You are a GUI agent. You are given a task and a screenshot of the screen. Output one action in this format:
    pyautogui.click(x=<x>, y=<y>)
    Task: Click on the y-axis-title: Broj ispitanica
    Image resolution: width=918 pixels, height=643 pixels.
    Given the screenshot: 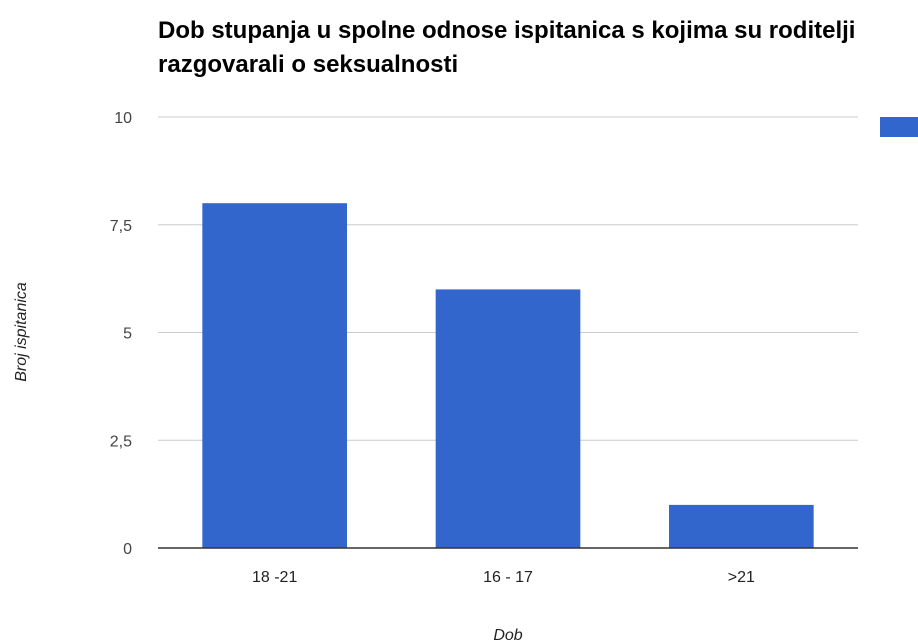 What is the action you would take?
    pyautogui.click(x=21, y=332)
    